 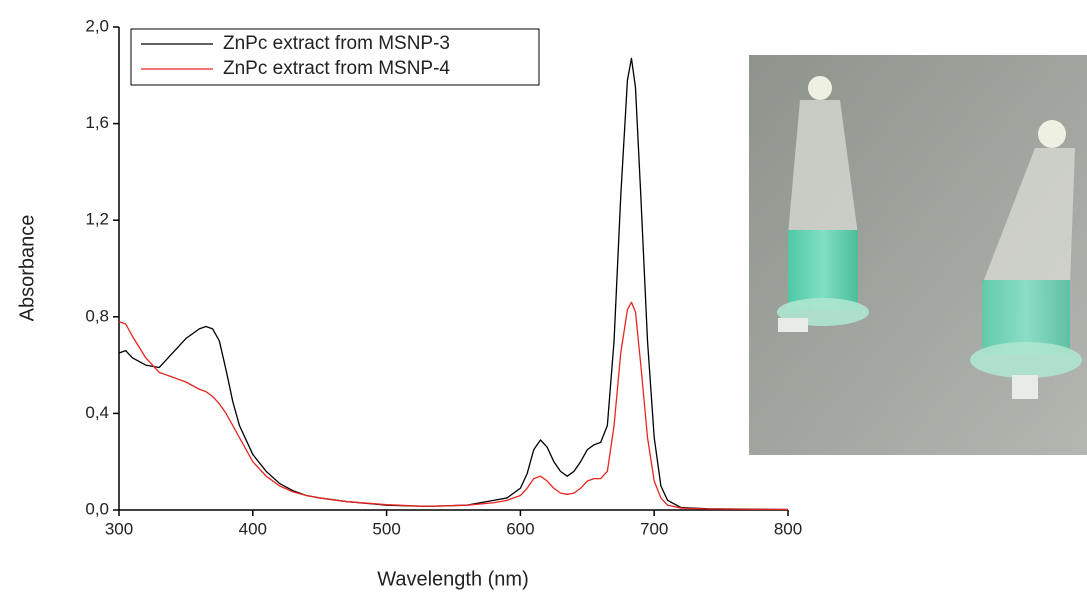 What do you see at coordinates (788, 528) in the screenshot?
I see `x-tick-label: 800` at bounding box center [788, 528].